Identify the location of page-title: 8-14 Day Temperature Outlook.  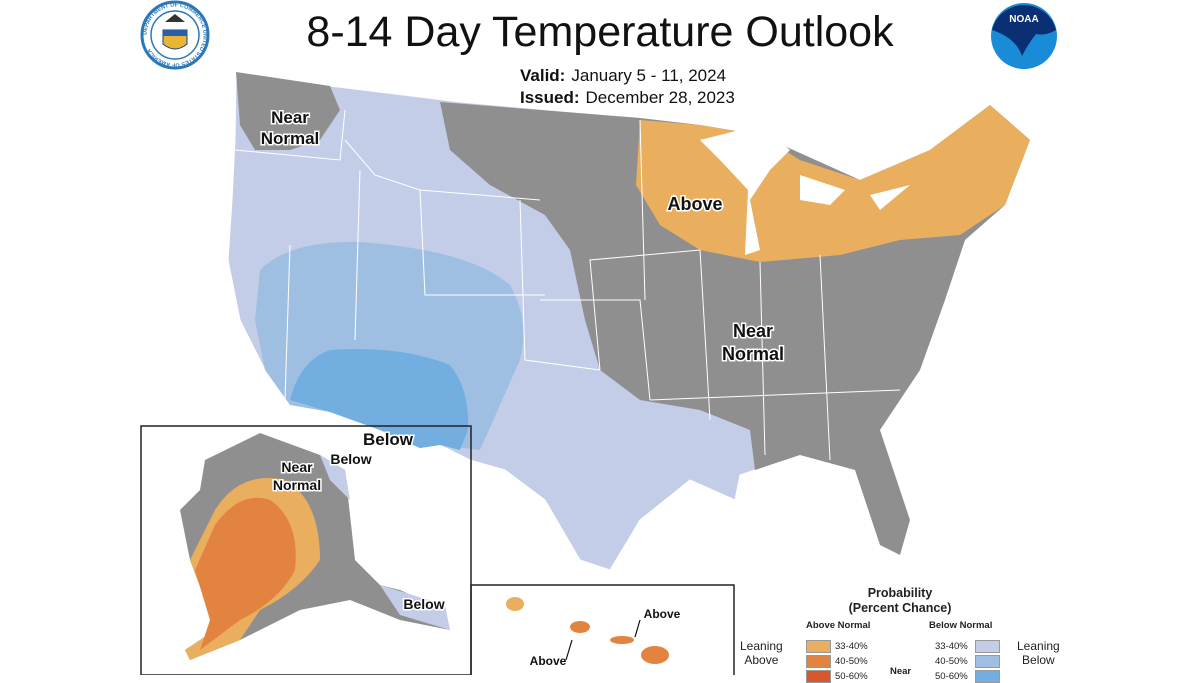
(600, 32).